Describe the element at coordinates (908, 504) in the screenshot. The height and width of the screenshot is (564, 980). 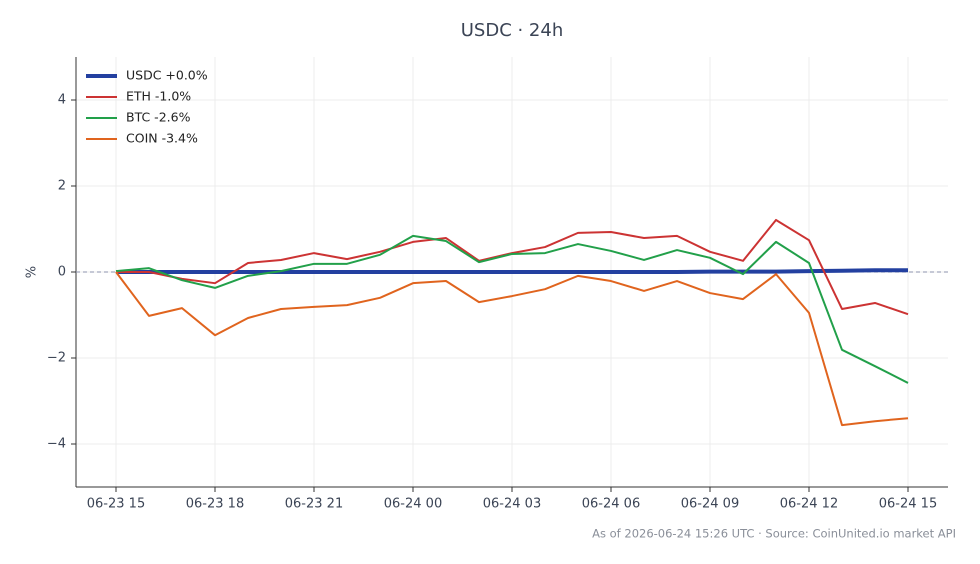
I see `x-tick-label: 06-24 15` at that location.